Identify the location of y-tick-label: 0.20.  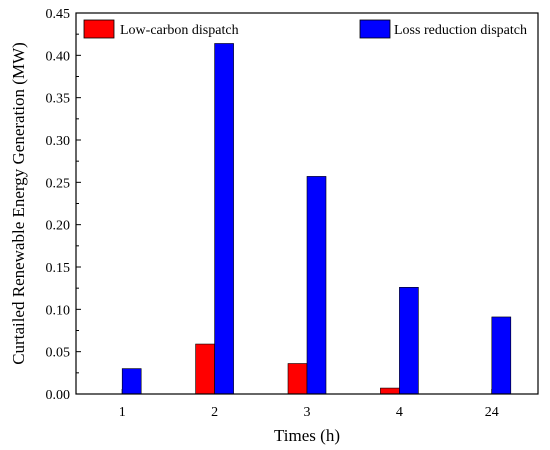
(58, 226).